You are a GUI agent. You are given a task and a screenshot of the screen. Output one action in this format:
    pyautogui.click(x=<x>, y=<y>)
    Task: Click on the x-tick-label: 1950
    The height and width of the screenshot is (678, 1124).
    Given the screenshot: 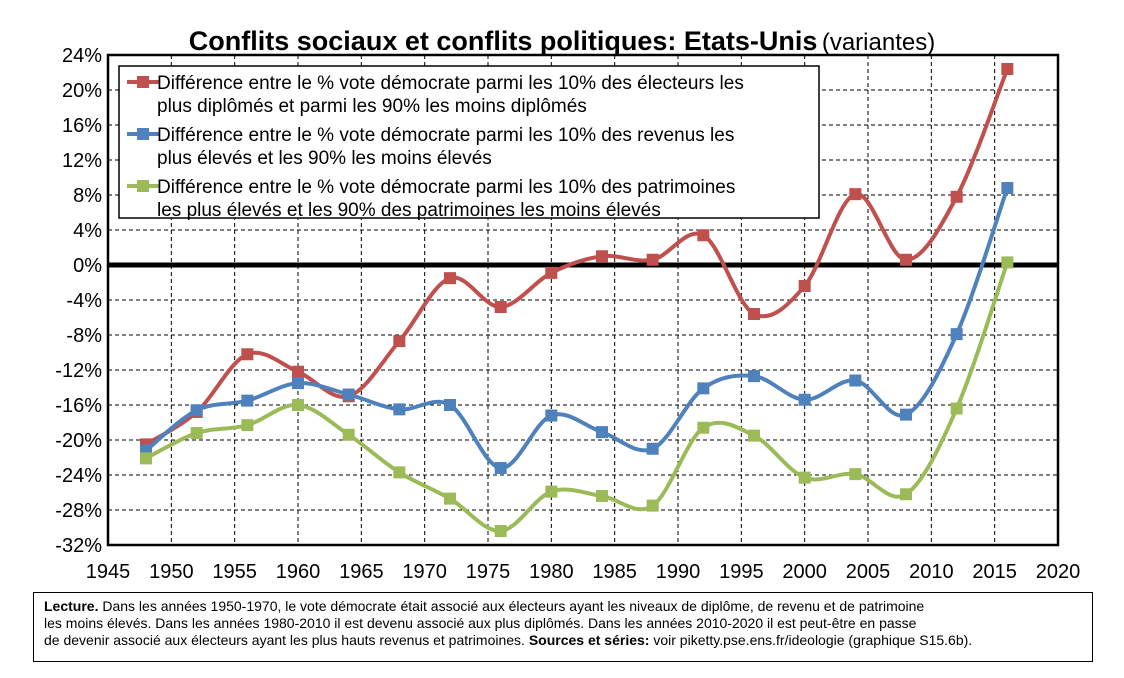 What is the action you would take?
    pyautogui.click(x=171, y=572)
    